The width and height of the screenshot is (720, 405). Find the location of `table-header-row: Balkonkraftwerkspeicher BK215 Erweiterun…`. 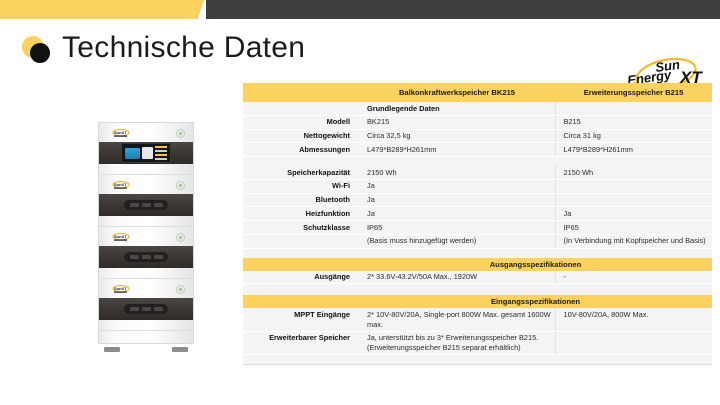

table-header-row: Balkonkraftwerkspeicher BK215 Erweiterun… is located at coordinates (477, 92).